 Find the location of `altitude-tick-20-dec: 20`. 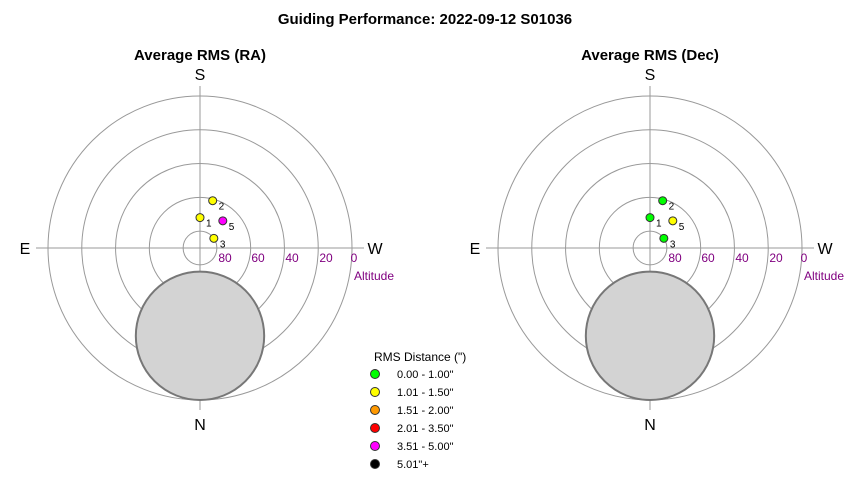

altitude-tick-20-dec: 20 is located at coordinates (776, 258).